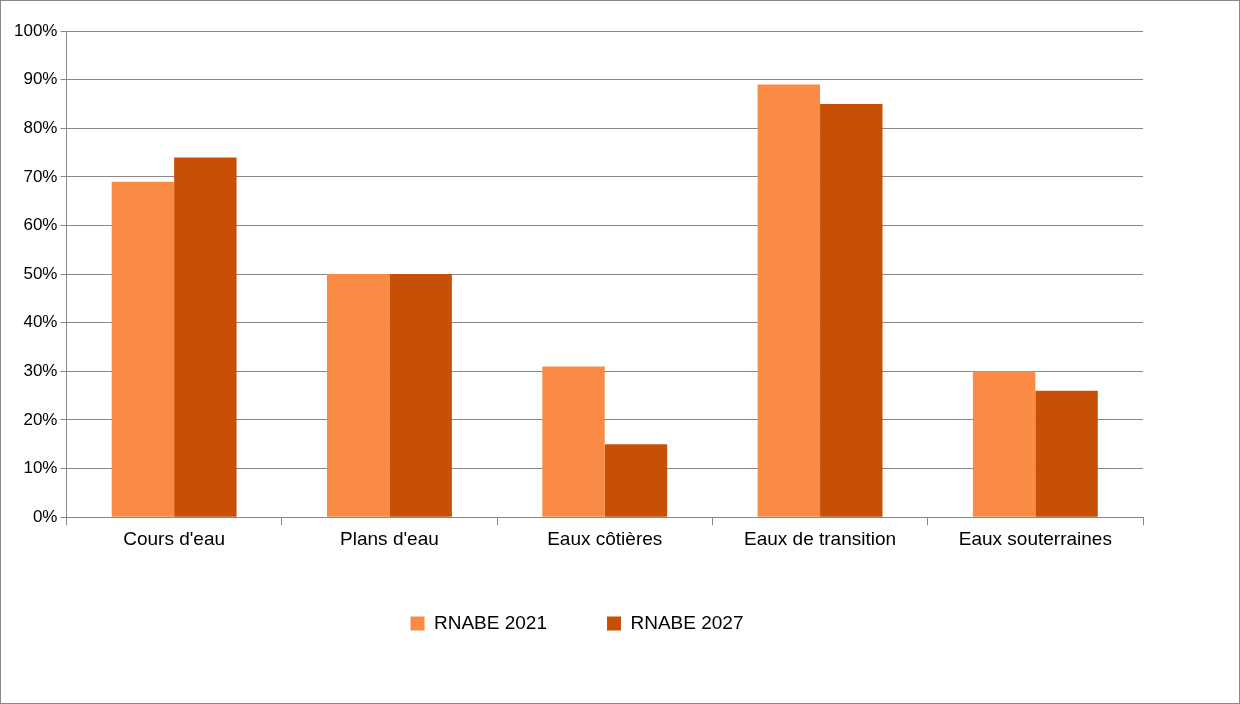 This screenshot has width=1240, height=704. I want to click on y-tick-label: 30%, so click(40, 371).